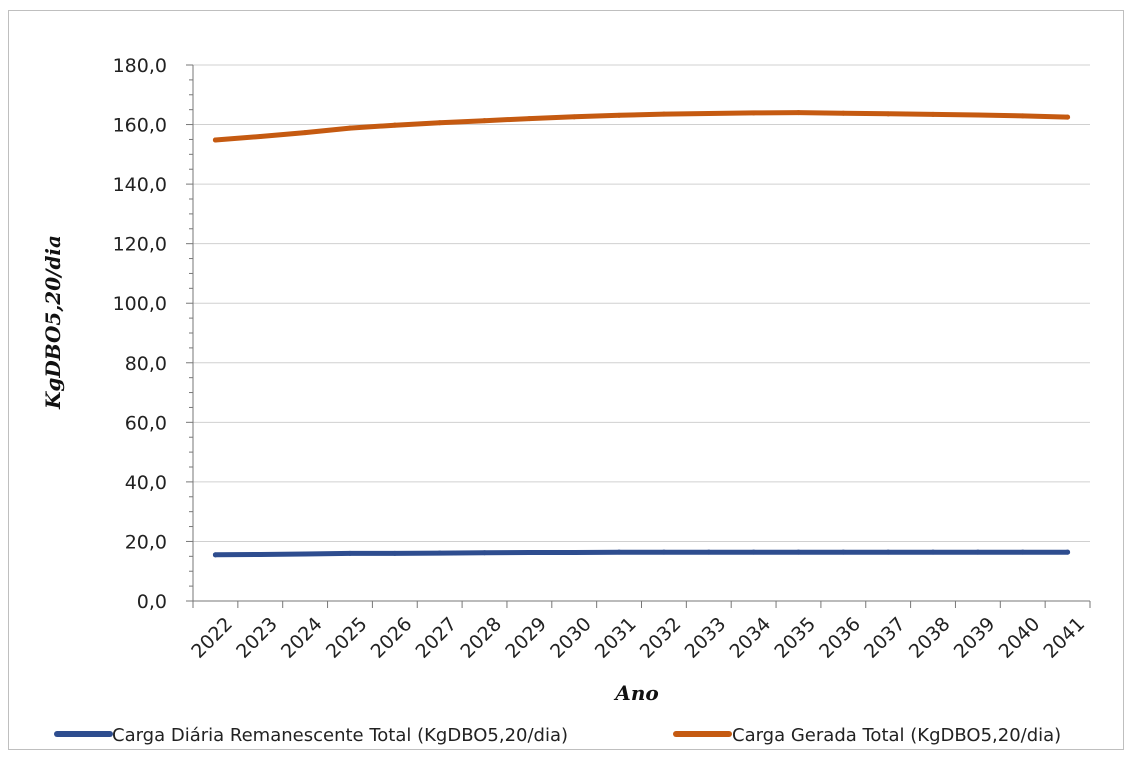  What do you see at coordinates (930, 638) in the screenshot?
I see `x-tick-label: 2038` at bounding box center [930, 638].